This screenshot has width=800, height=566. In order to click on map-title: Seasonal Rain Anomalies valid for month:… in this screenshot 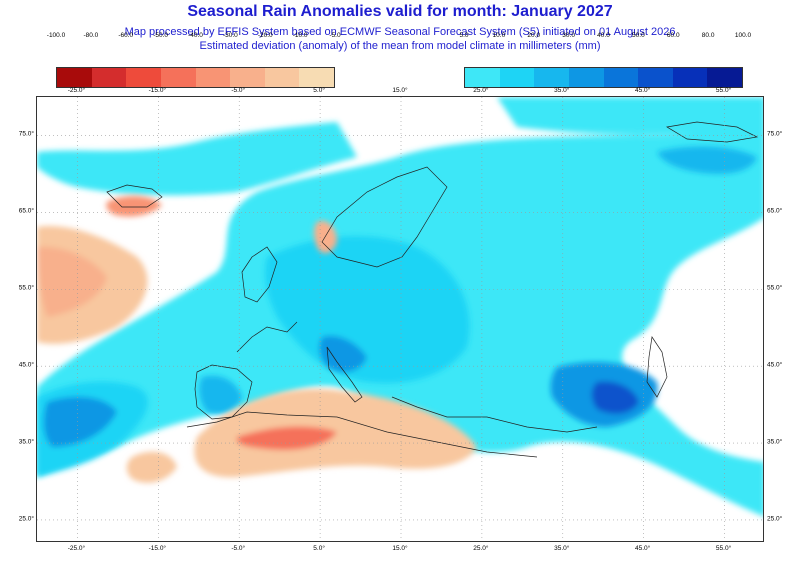, I will do `click(400, 11)`.